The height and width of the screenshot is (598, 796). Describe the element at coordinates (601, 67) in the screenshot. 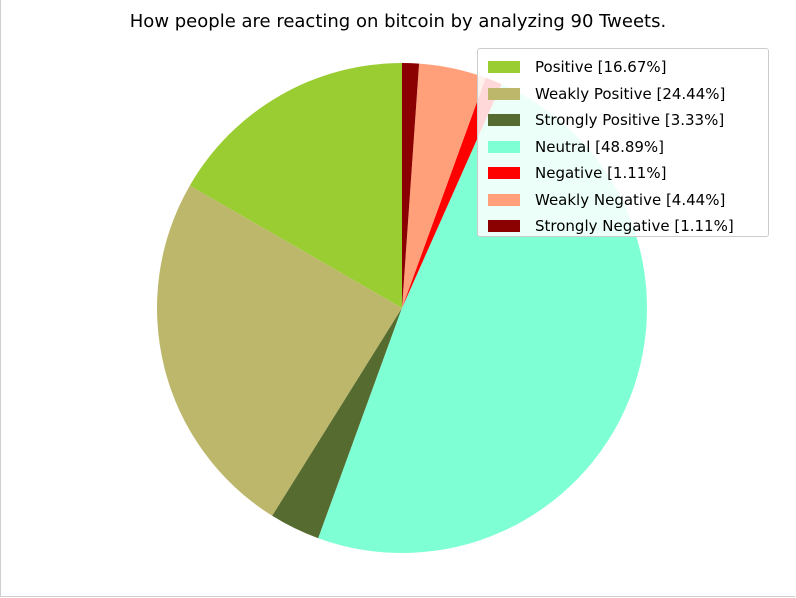

I see `legend-label-0: Positive [16.67%]` at that location.